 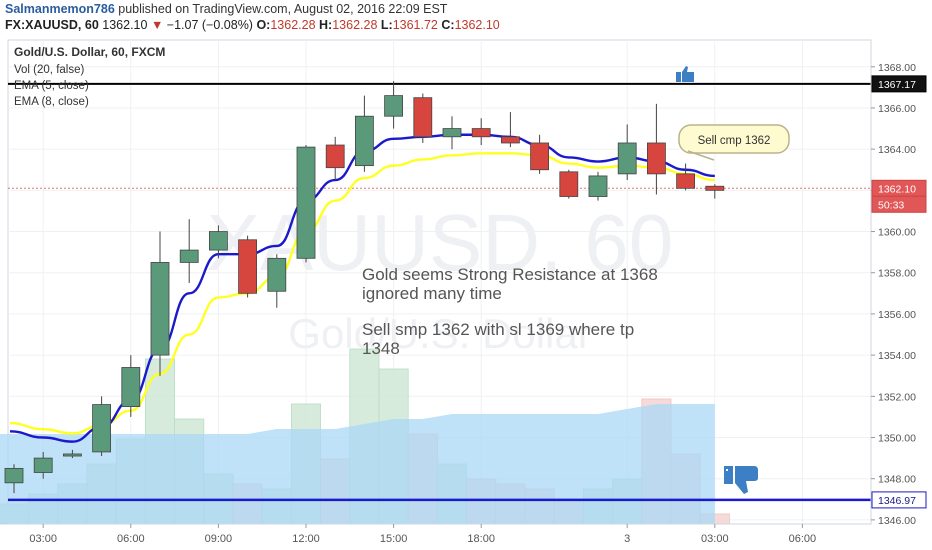 What do you see at coordinates (897, 438) in the screenshot?
I see `y-tick-label: 1350.00` at bounding box center [897, 438].